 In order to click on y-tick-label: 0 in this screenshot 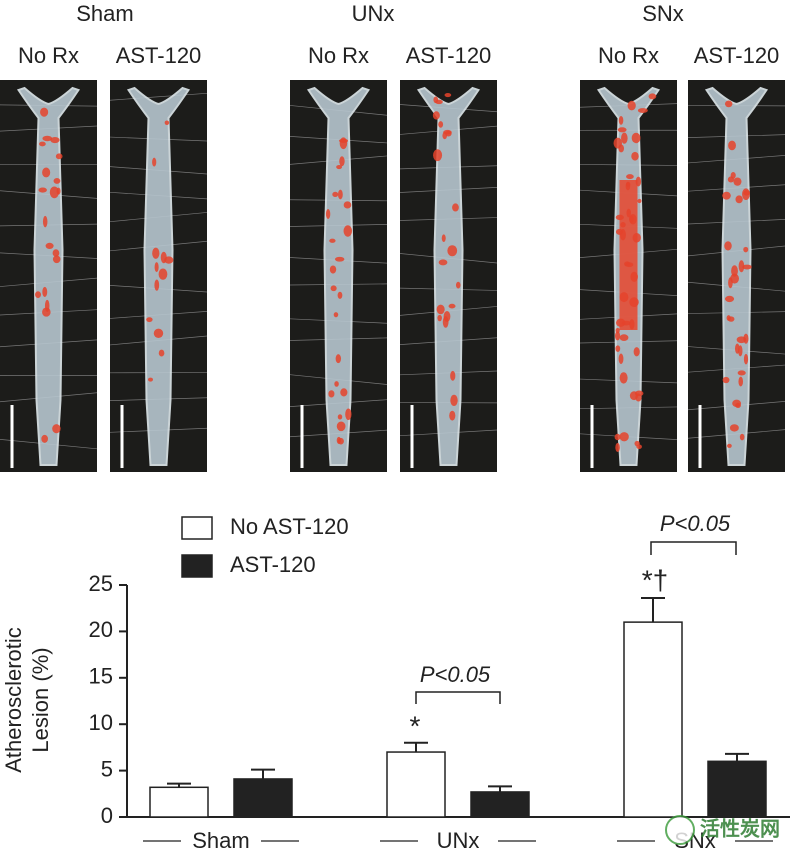, I will do `click(107, 815)`.